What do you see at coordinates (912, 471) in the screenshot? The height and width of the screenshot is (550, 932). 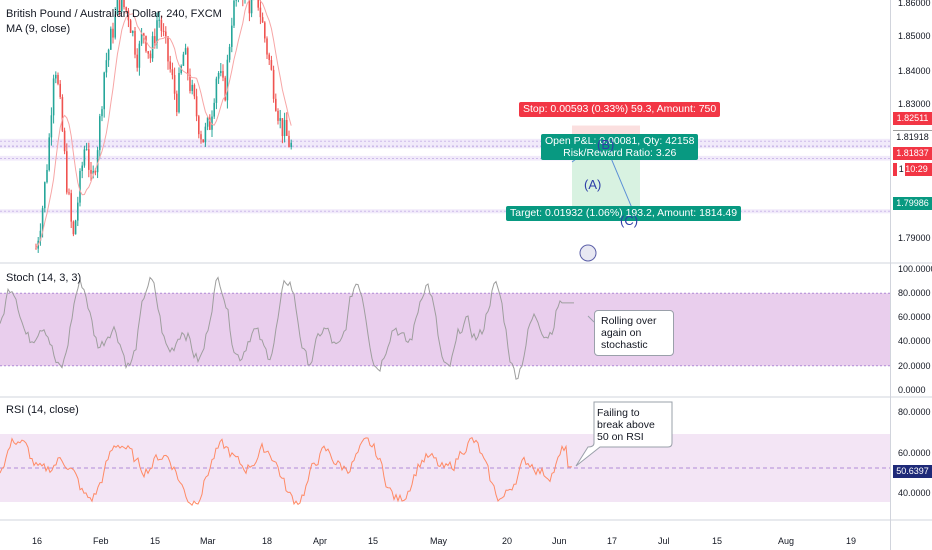 I see `rsi-value-tag: 50.6397` at bounding box center [912, 471].